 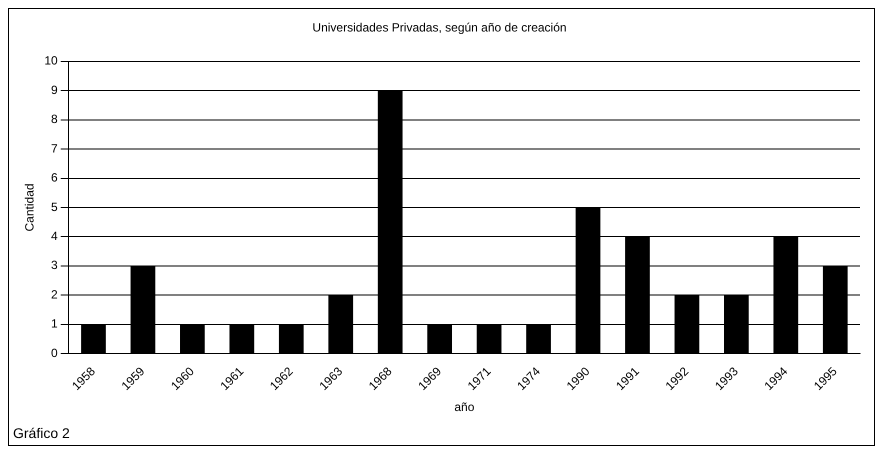 What do you see at coordinates (41, 432) in the screenshot?
I see `text: Gráfico 2` at bounding box center [41, 432].